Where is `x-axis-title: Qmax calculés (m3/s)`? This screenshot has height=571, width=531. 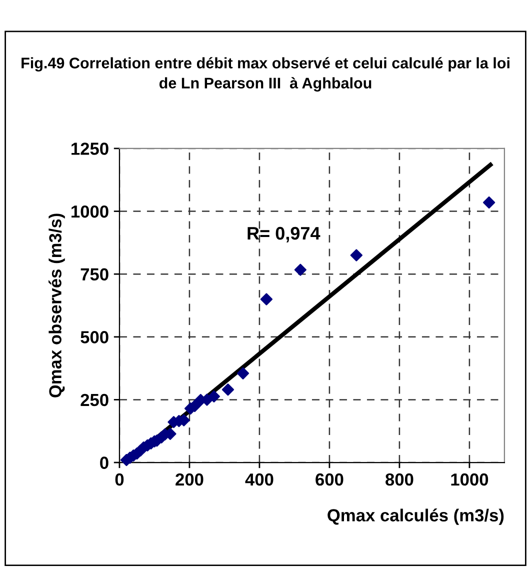
x-axis-title: Qmax calculés (m3/s) is located at coordinates (416, 516).